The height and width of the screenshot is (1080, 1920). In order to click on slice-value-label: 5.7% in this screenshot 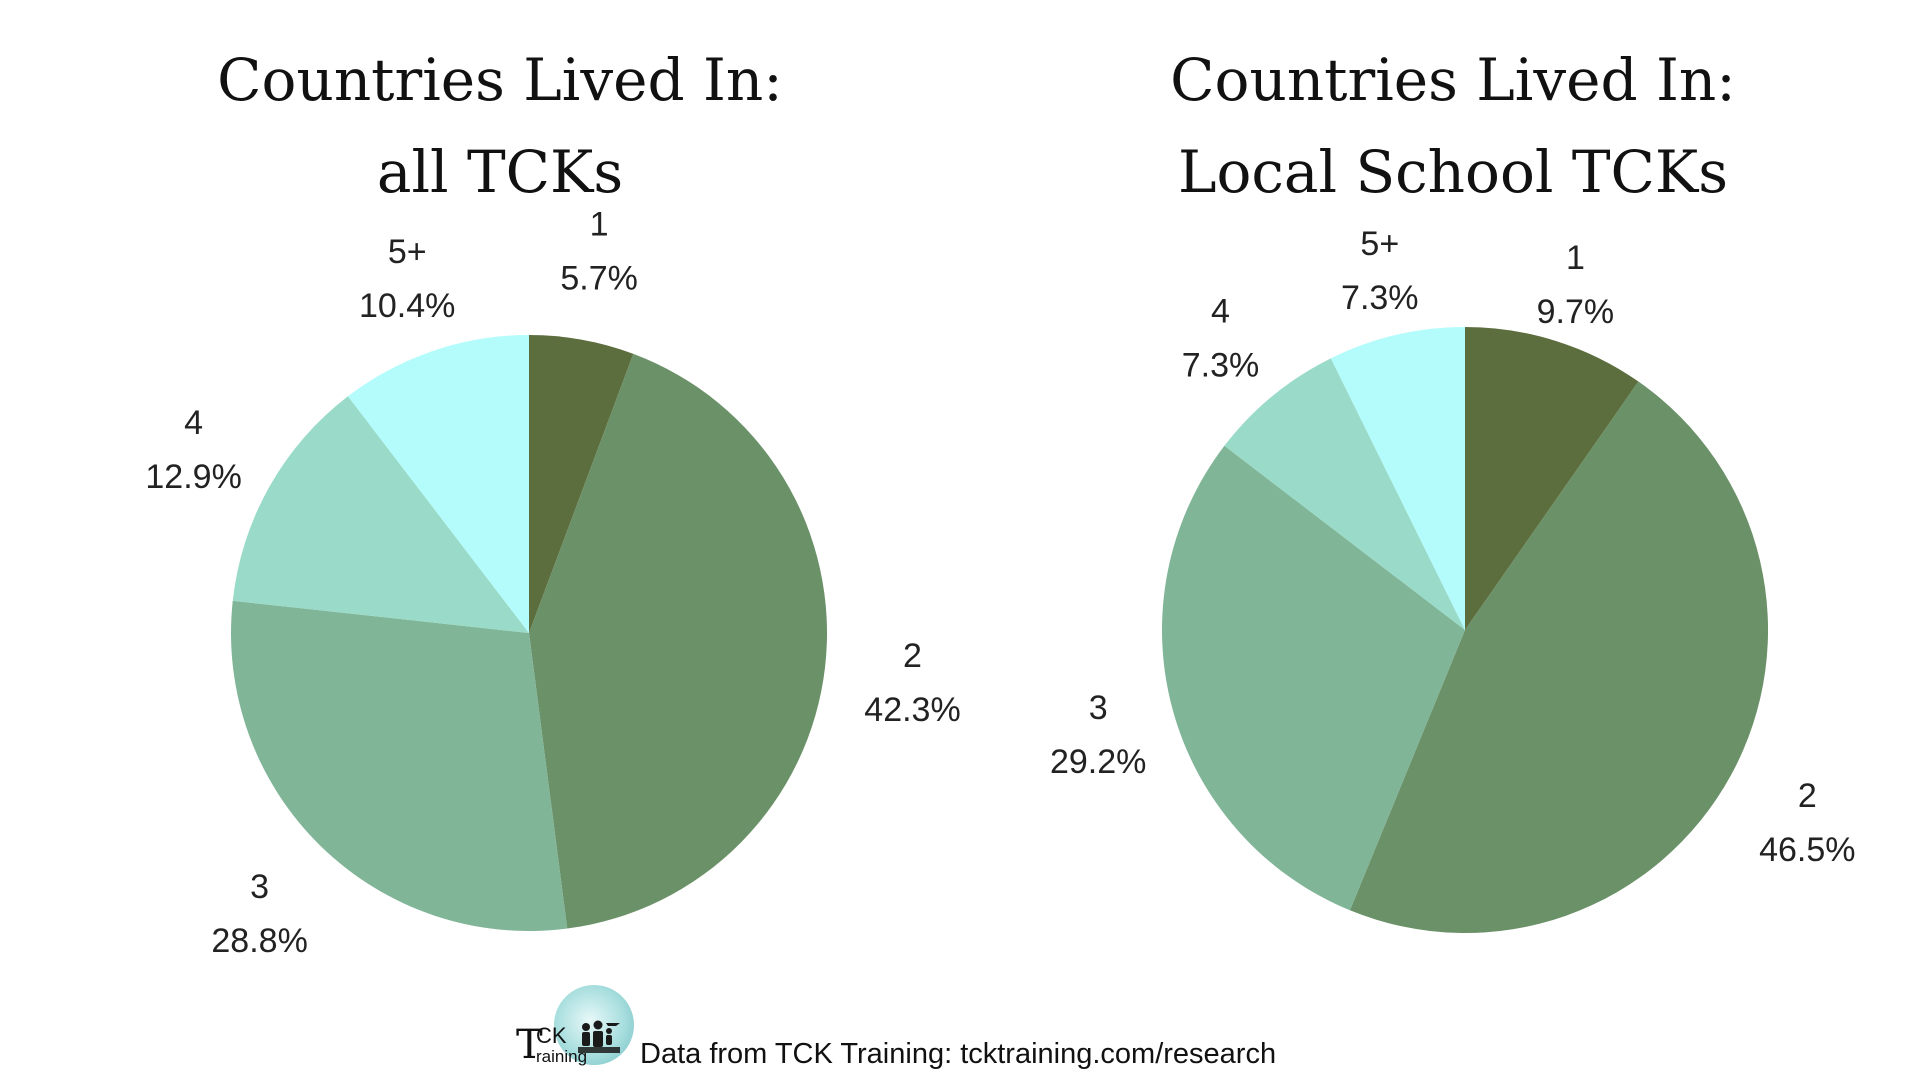, I will do `click(599, 278)`.